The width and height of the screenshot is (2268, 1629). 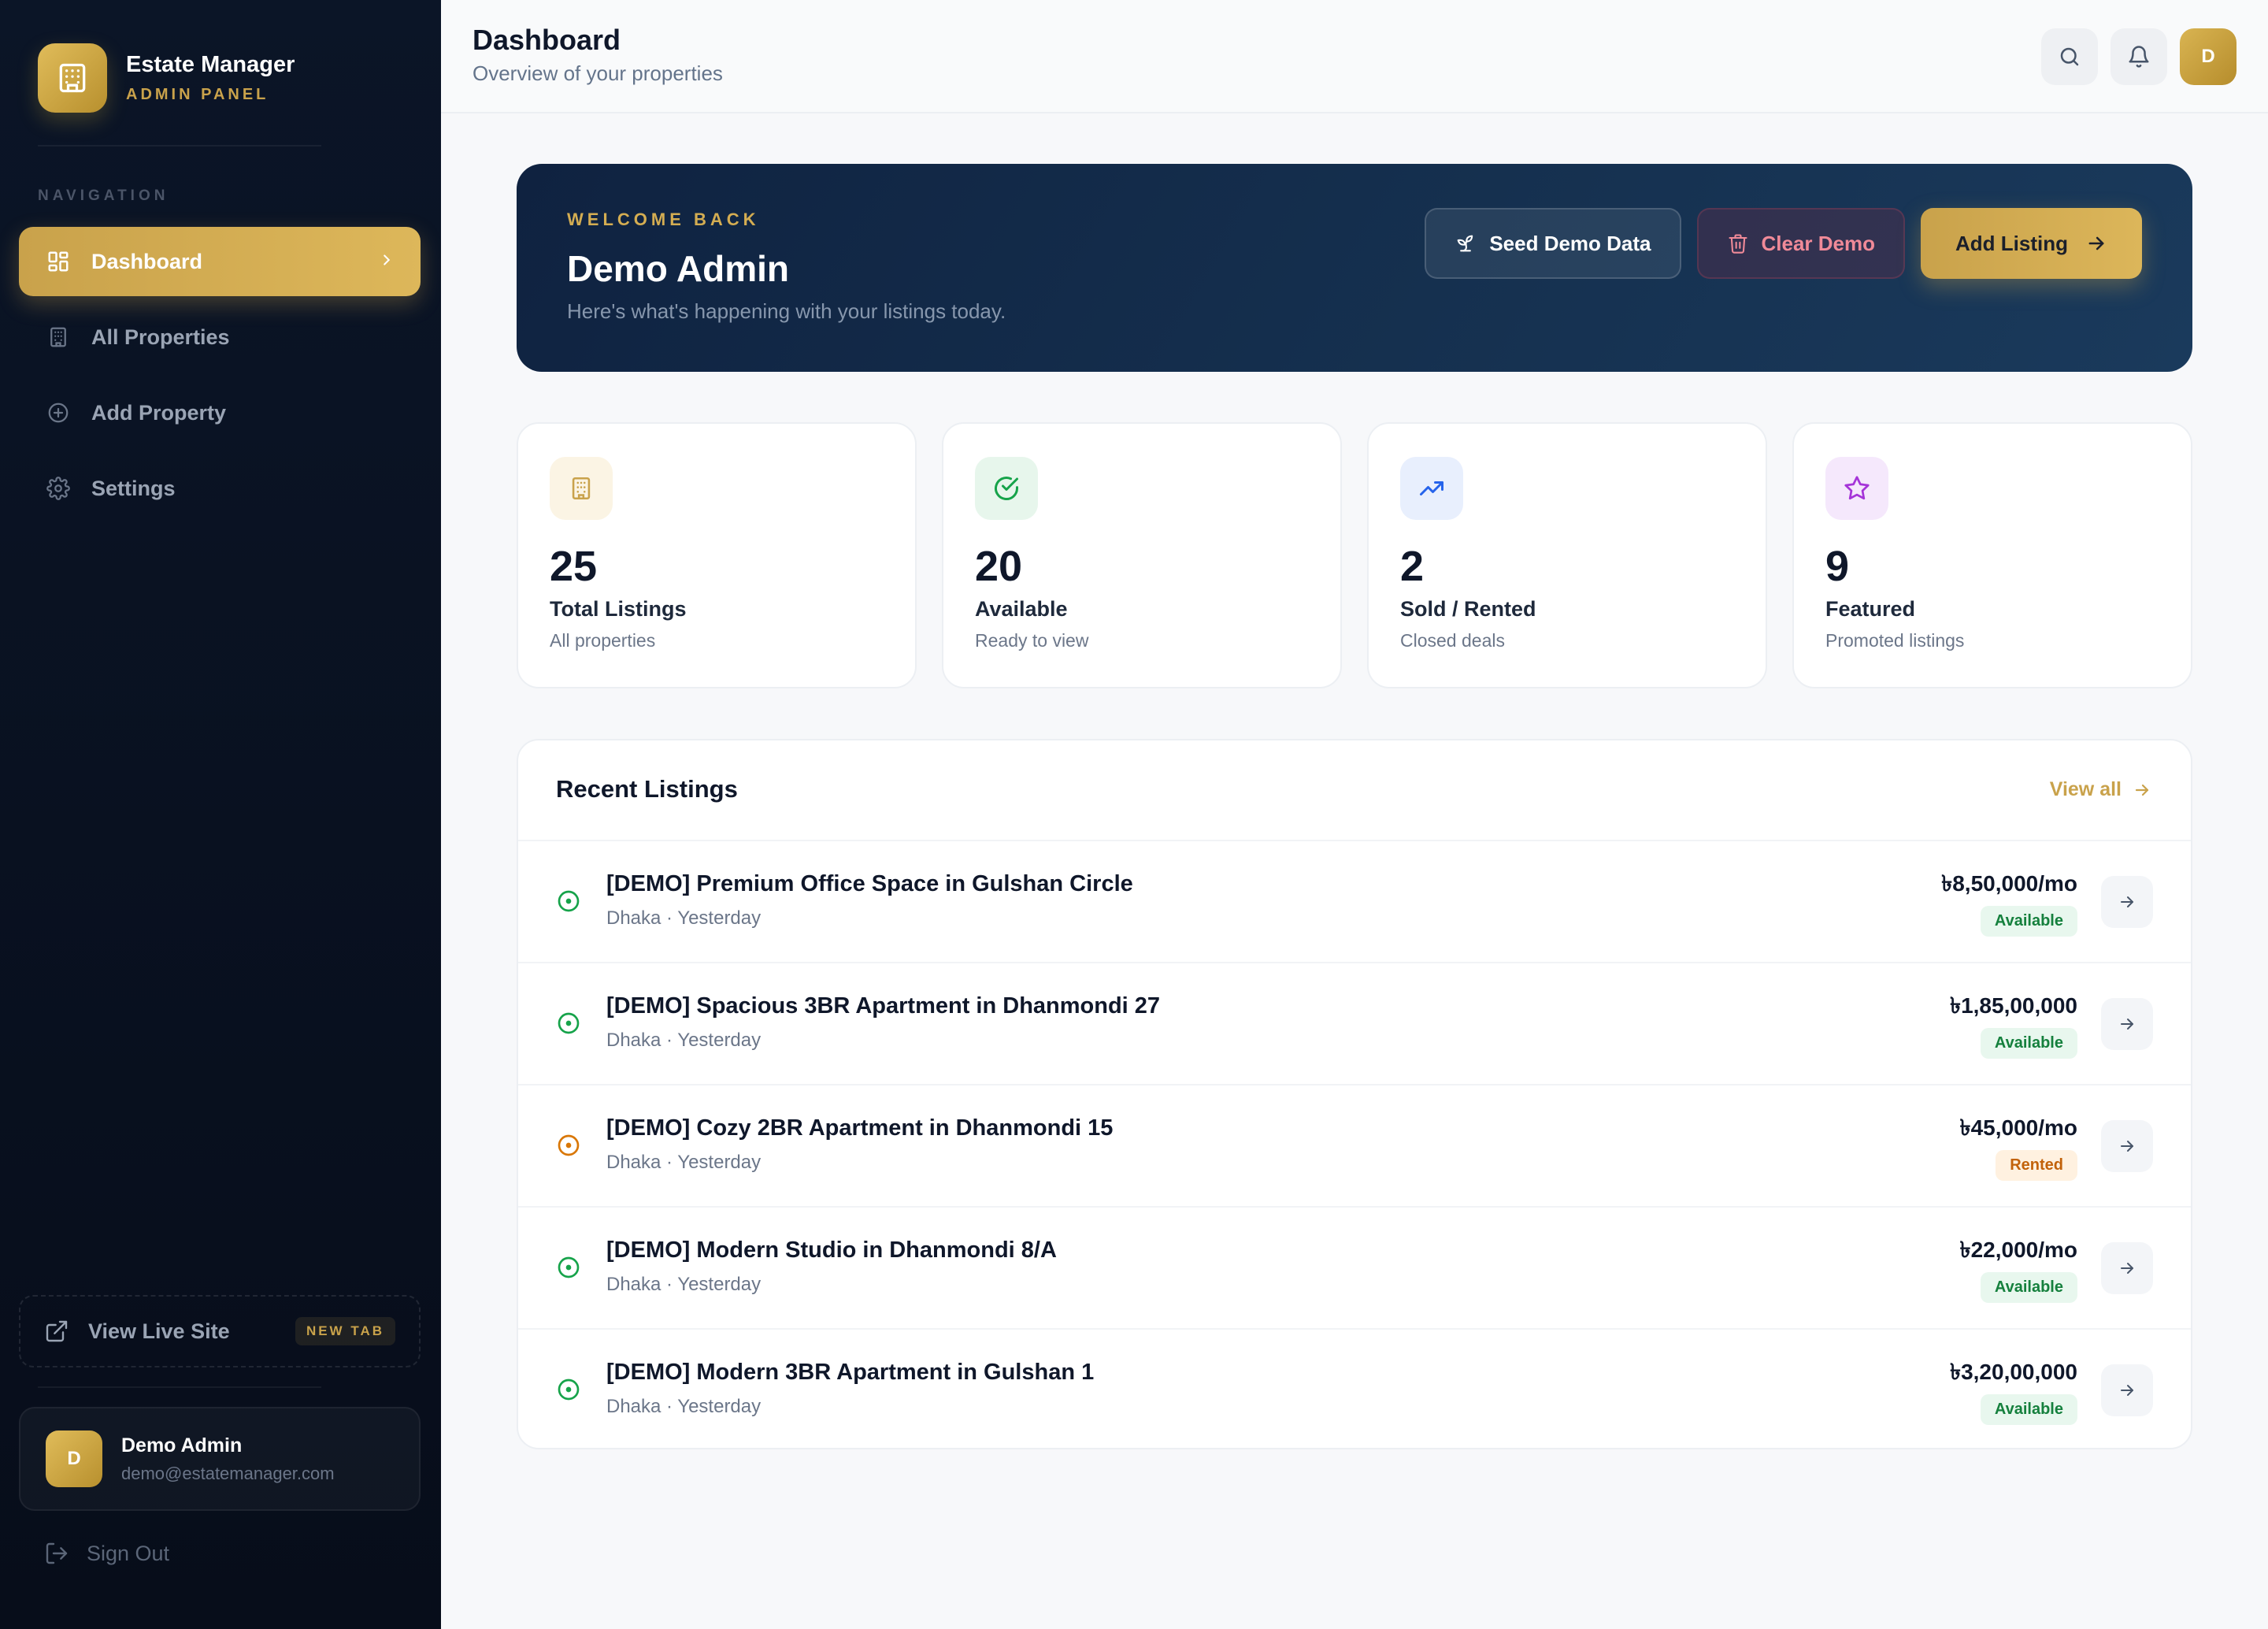 I want to click on seed-demo-data-button: Seed Demo Data, so click(x=1553, y=244).